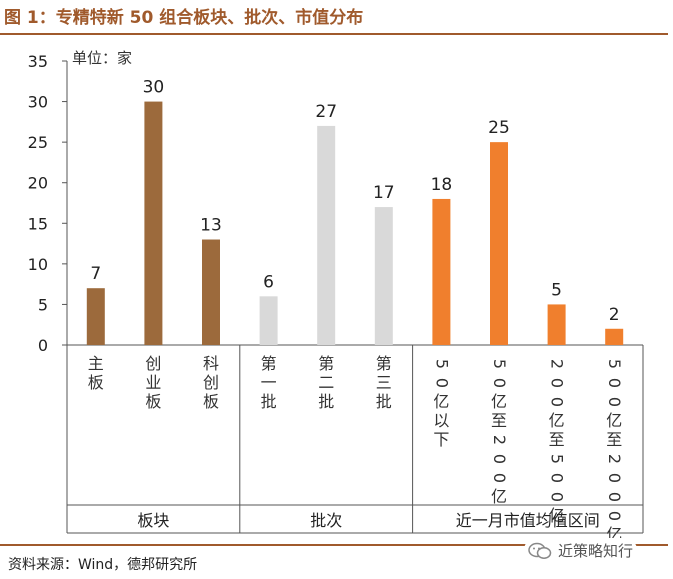 The width and height of the screenshot is (673, 579). Describe the element at coordinates (153, 382) in the screenshot. I see `x-tick-label-char: 业` at that location.